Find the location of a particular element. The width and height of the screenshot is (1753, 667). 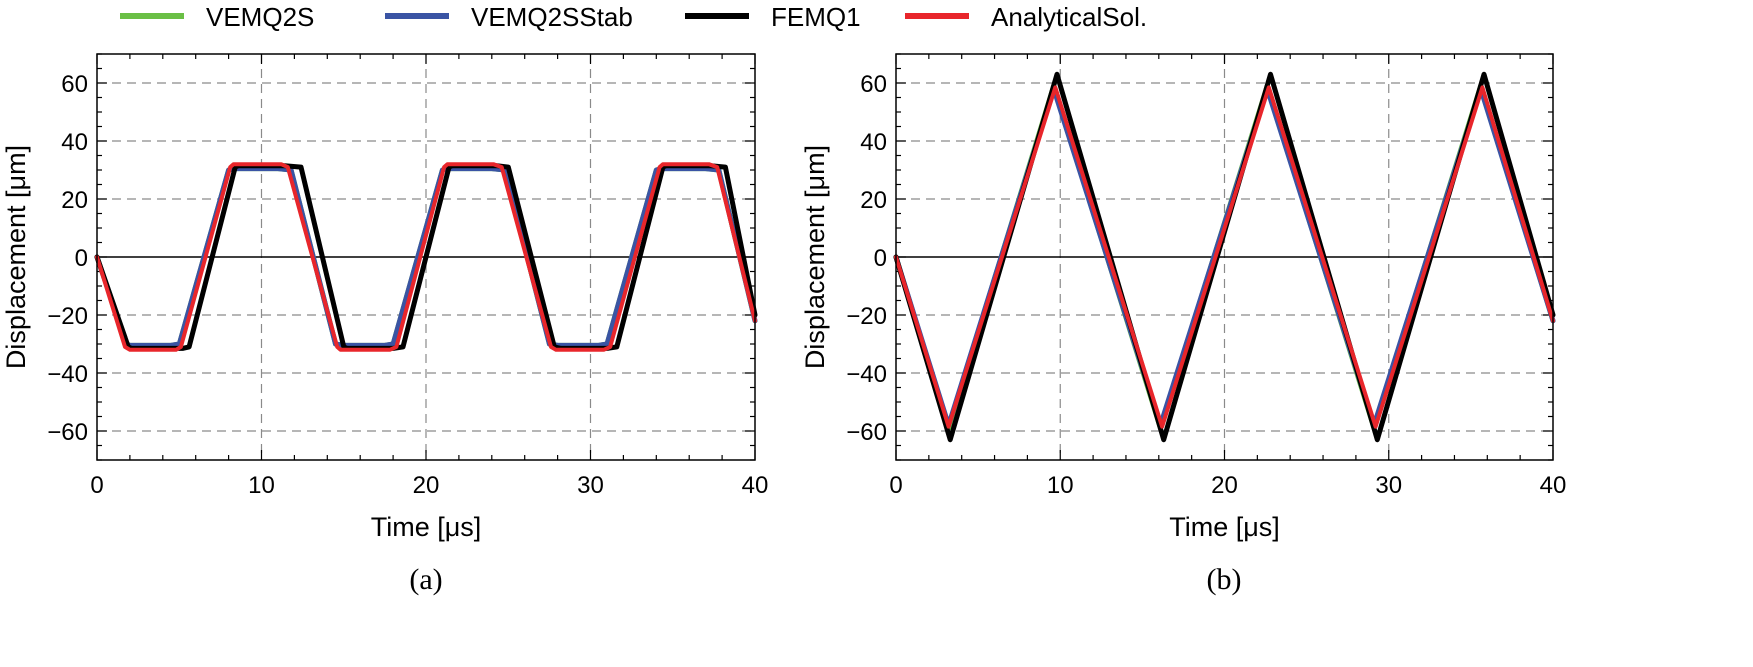

legend-label-1: VEMQ2SStab is located at coordinates (552, 17).